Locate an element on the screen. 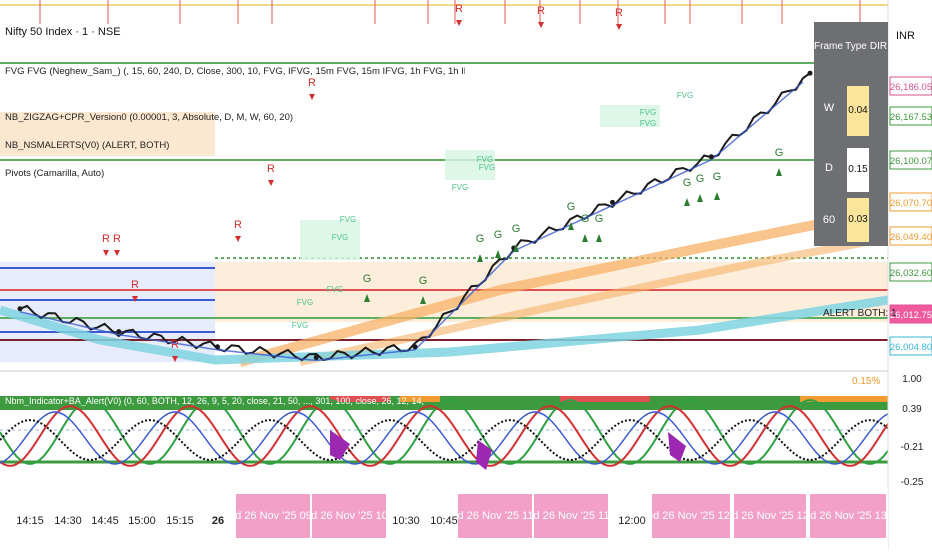  osc-extra-label: 0.15% is located at coordinates (866, 381).